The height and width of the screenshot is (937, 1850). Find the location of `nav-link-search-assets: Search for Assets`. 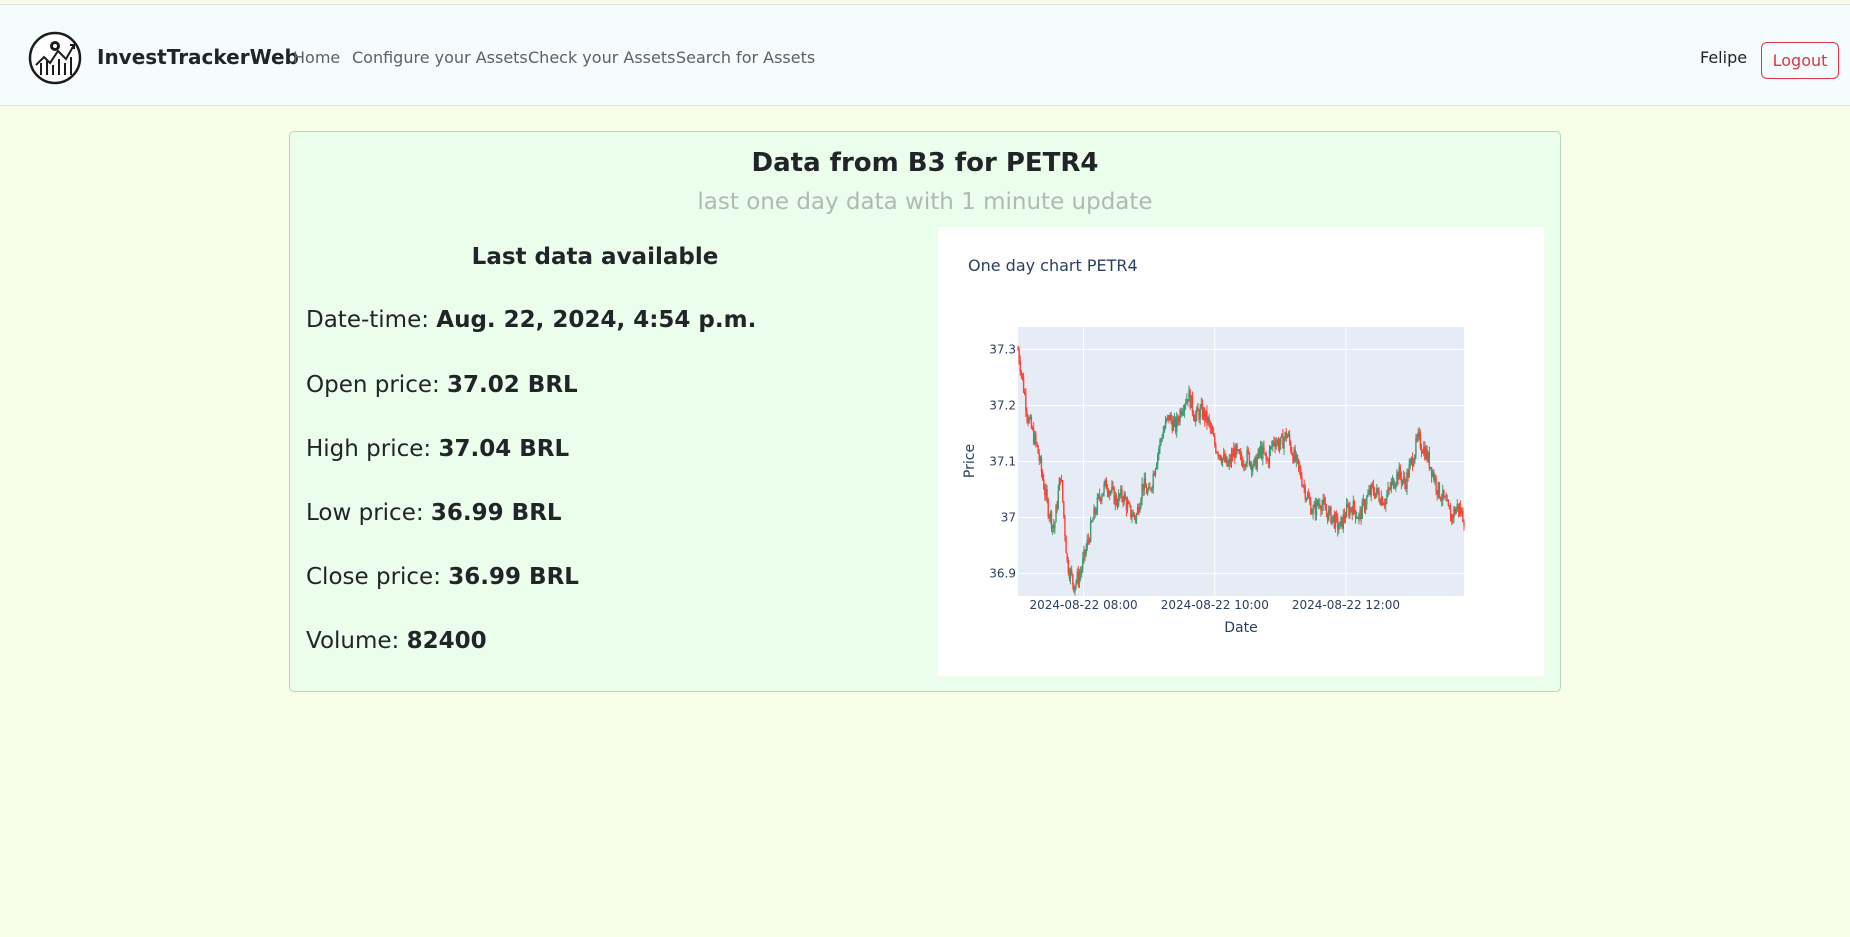

nav-link-search-assets: Search for Assets is located at coordinates (746, 57).